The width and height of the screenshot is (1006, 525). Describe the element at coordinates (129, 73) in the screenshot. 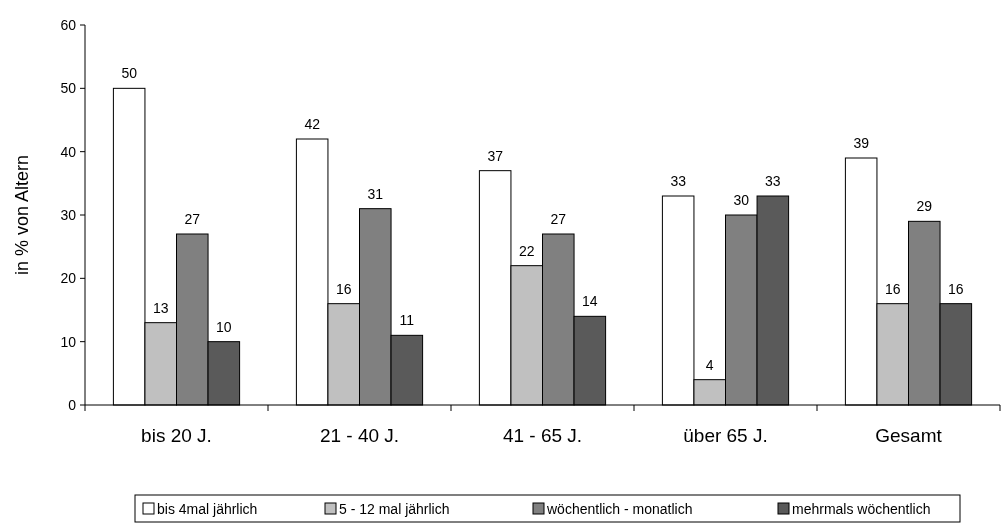

I see `data-label: 50` at that location.